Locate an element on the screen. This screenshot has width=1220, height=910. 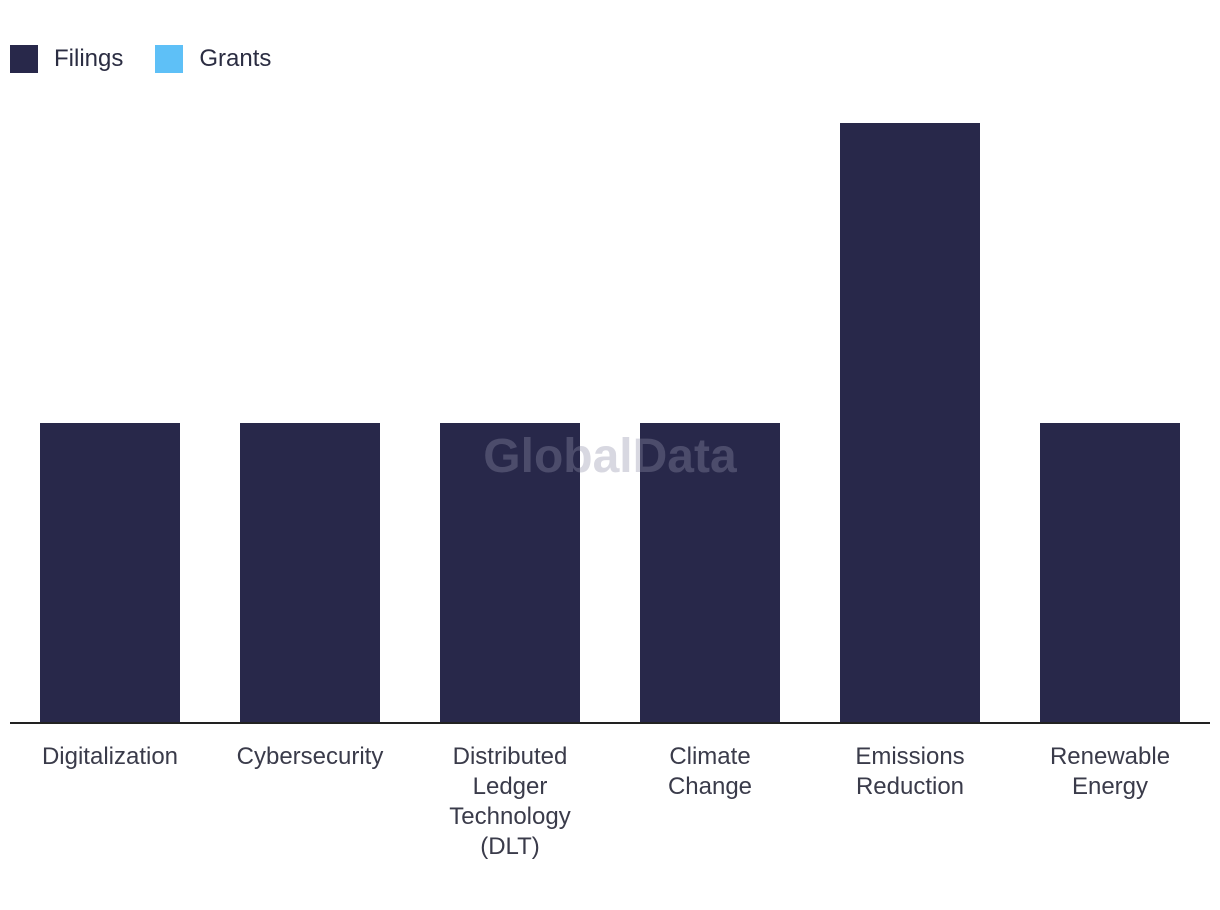
category-label-0: Digitalization is located at coordinates (110, 756).